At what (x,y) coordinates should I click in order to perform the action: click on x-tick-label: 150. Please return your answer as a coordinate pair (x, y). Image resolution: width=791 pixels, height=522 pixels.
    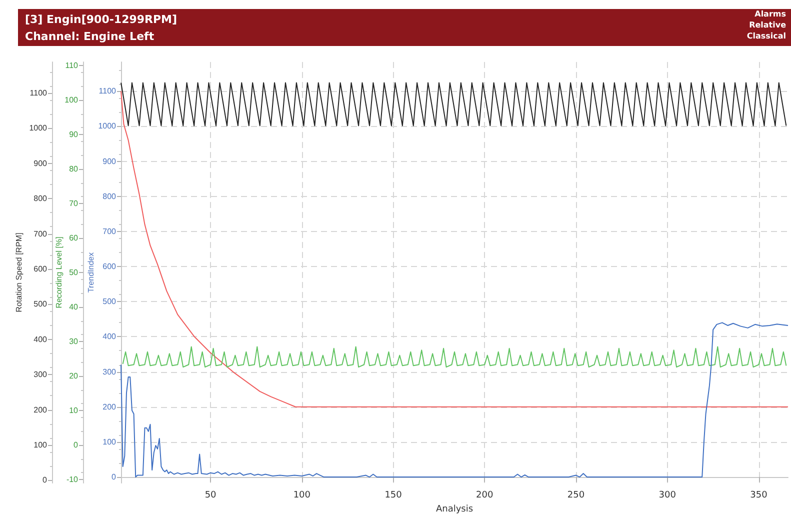
    Looking at the image, I should click on (393, 495).